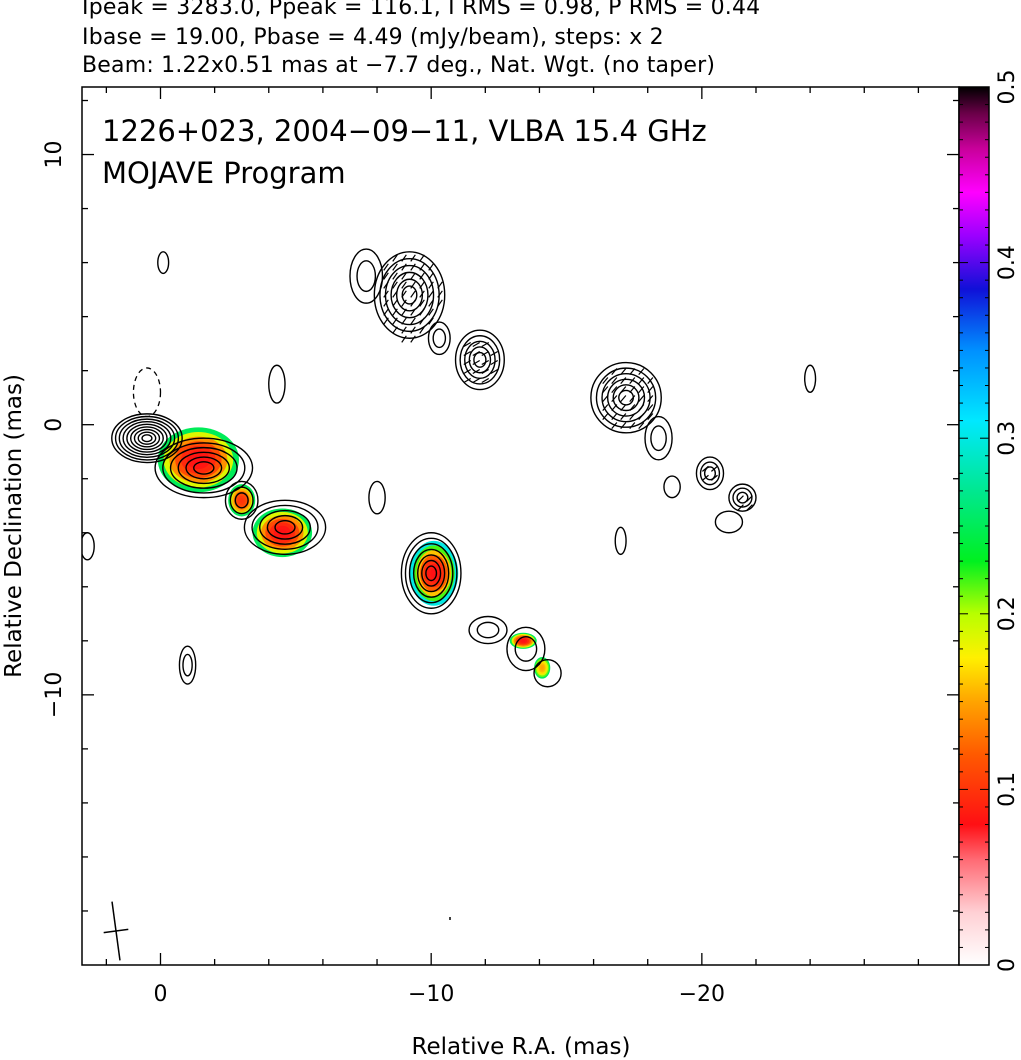 This screenshot has height=1060, width=1021. Describe the element at coordinates (702, 994) in the screenshot. I see `x-tick-label: −20` at that location.